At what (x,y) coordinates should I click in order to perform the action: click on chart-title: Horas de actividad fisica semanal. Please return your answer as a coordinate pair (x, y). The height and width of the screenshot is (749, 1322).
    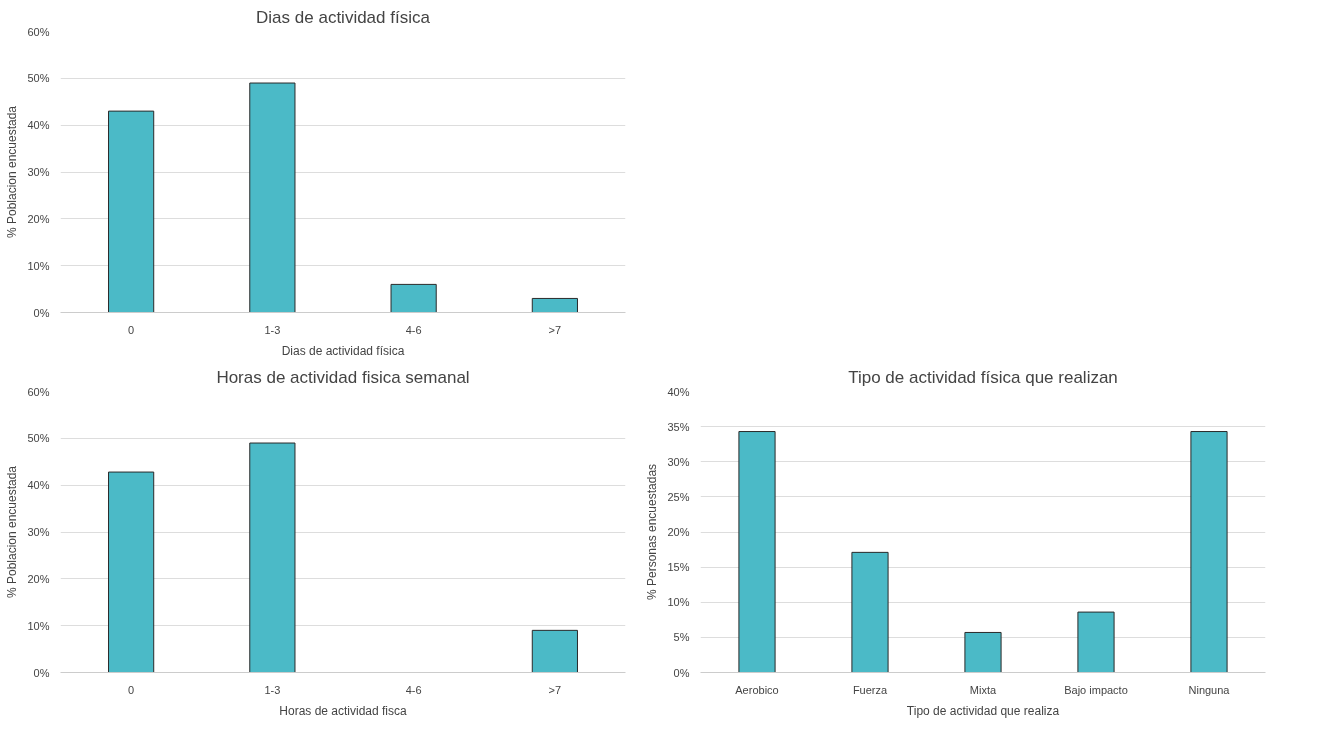
    Looking at the image, I should click on (343, 377).